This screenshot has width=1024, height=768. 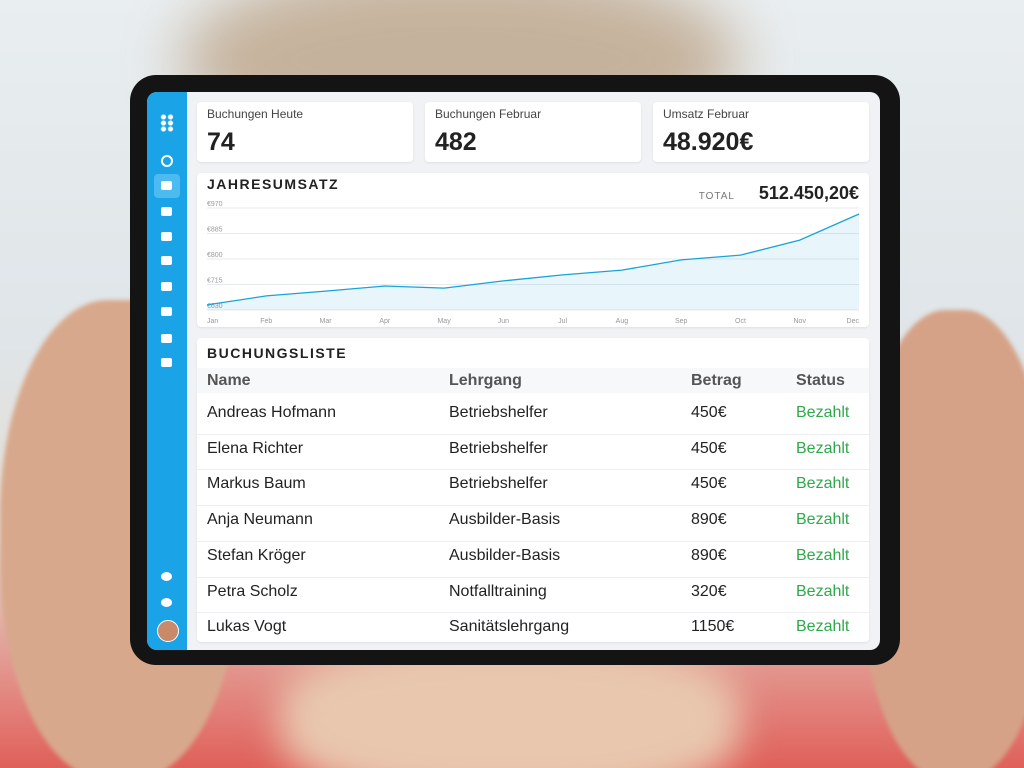 I want to click on table-cell: Notfalltraining, so click(x=498, y=591).